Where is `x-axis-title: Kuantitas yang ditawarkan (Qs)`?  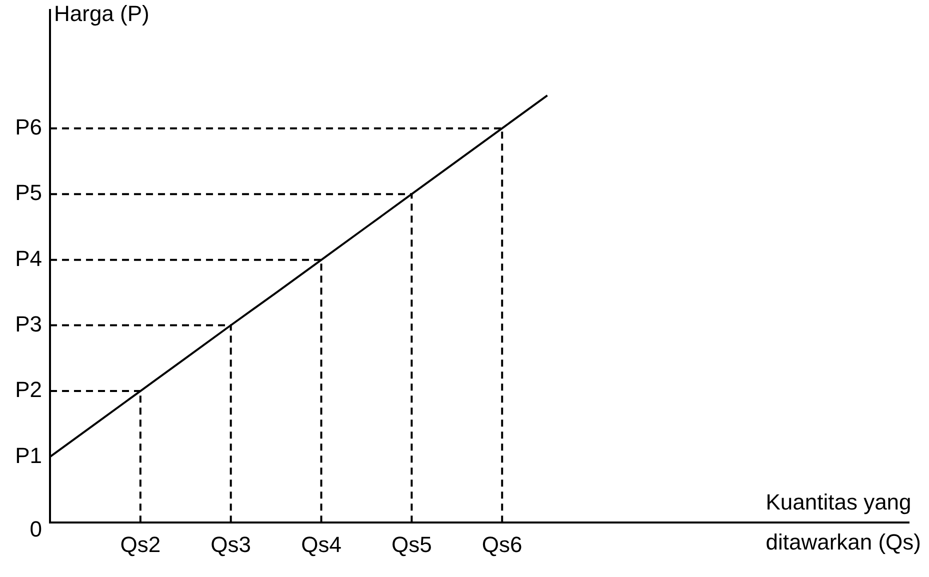 x-axis-title: Kuantitas yang ditawarkan (Qs) is located at coordinates (844, 522).